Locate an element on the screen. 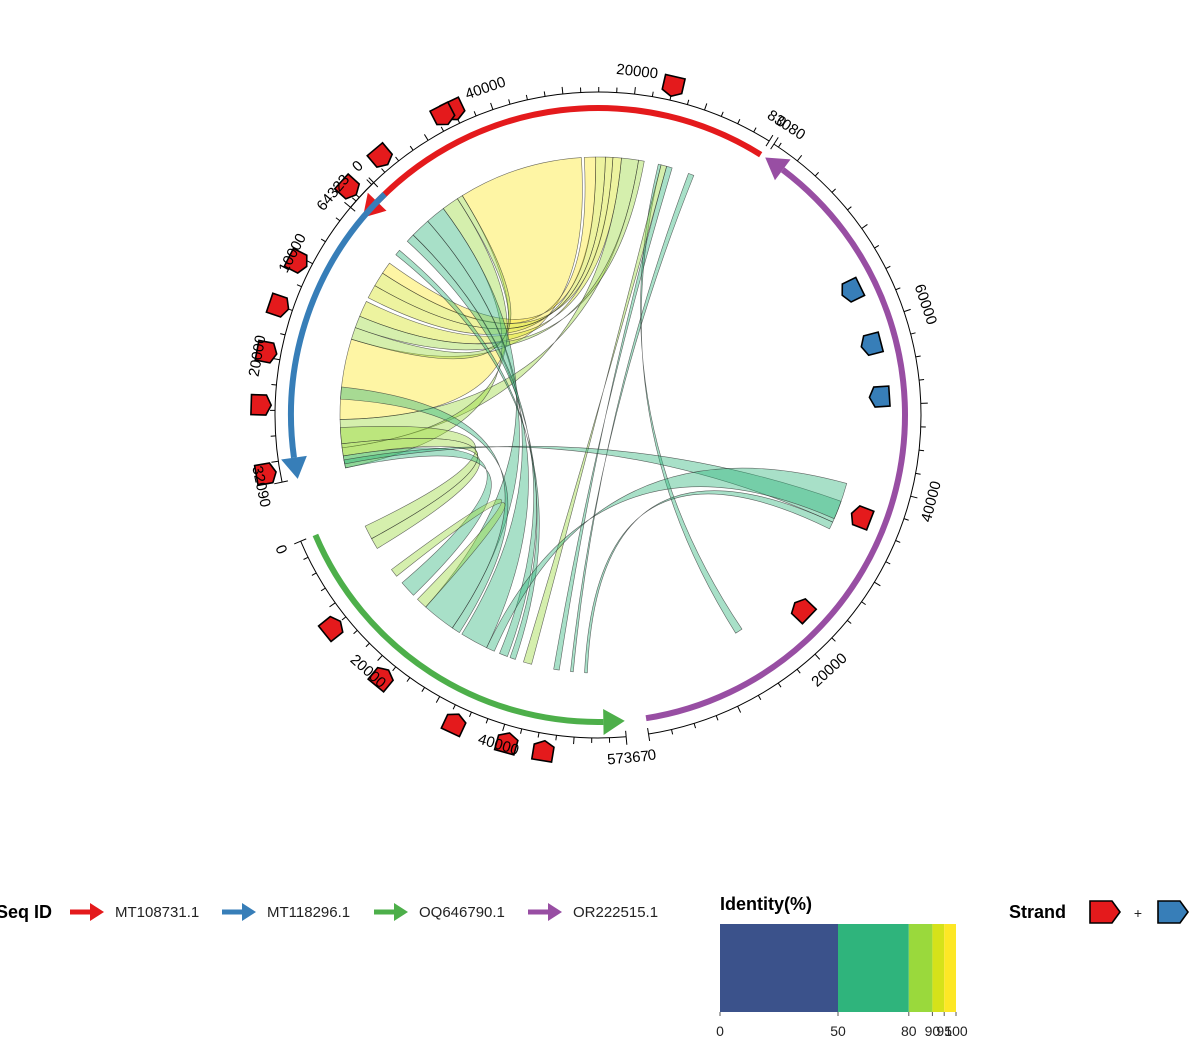  identity-tick-label: 100 is located at coordinates (956, 1031).